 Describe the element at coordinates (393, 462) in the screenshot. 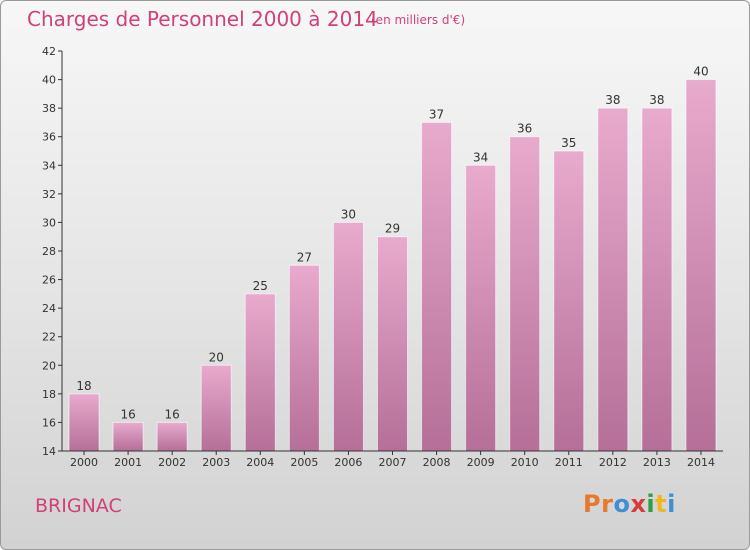

I see `x-tick-label-2007: 2007` at that location.